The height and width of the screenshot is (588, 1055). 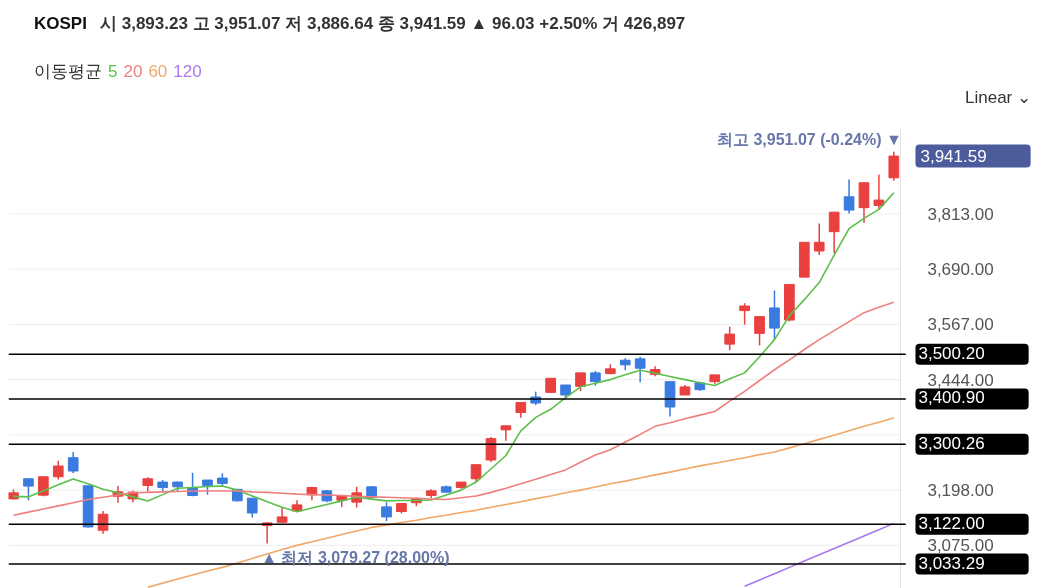 What do you see at coordinates (68, 71) in the screenshot?
I see `legend-title: 이동평균` at bounding box center [68, 71].